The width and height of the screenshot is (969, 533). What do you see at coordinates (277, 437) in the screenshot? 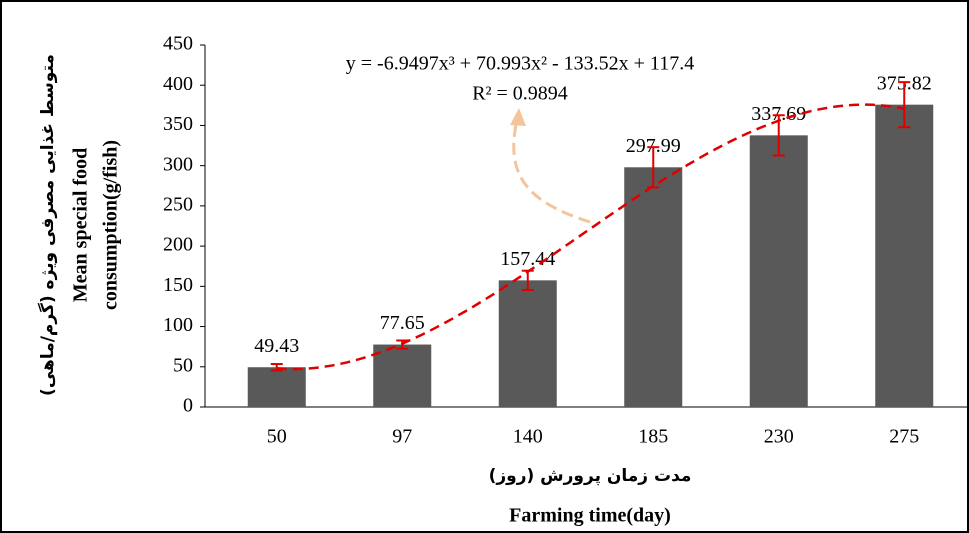
I see `x-tick-label: 50` at bounding box center [277, 437].